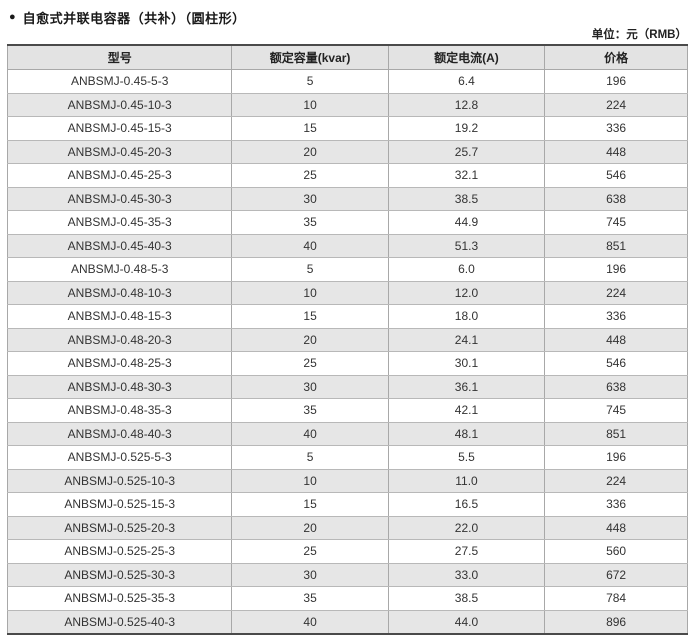 Image resolution: width=695 pixels, height=635 pixels. I want to click on model-cell: ANBSMJ-0.48-35-3, so click(119, 410).